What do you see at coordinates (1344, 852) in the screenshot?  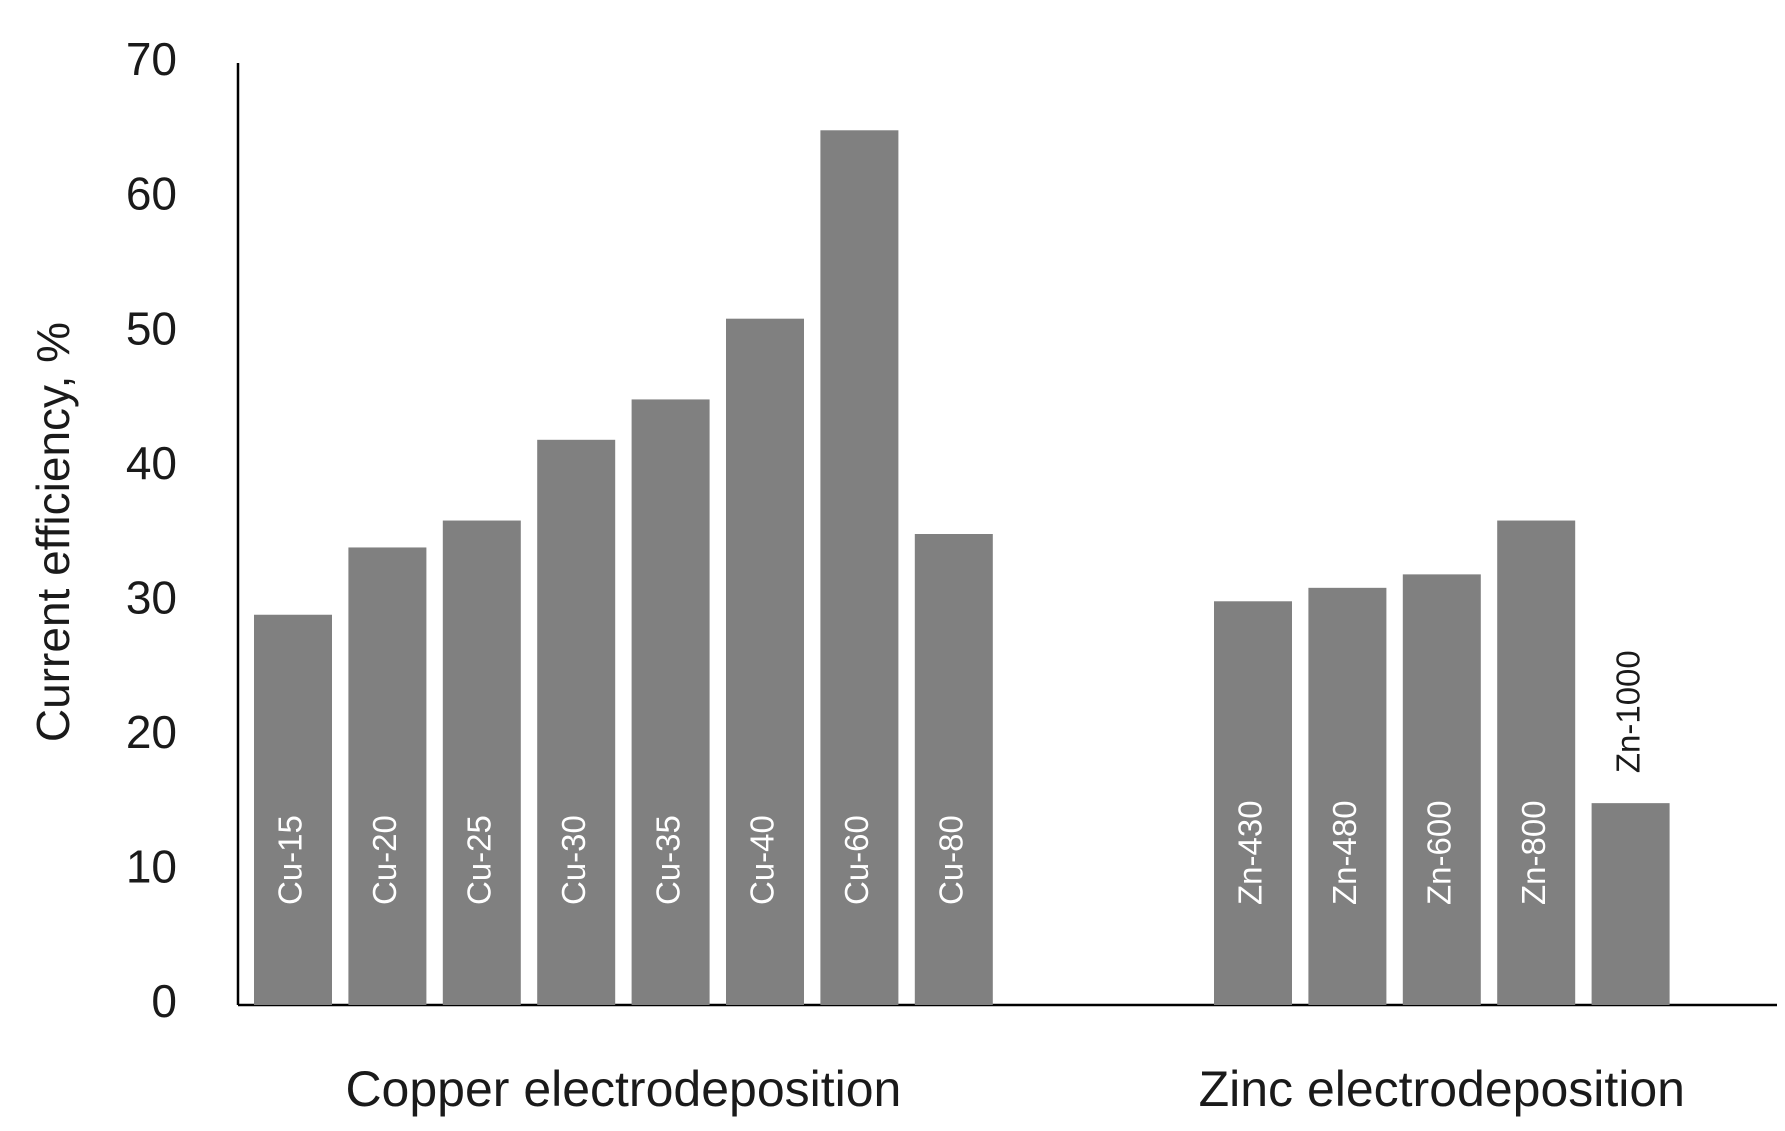 I see `bar-label: Zn-480` at bounding box center [1344, 852].